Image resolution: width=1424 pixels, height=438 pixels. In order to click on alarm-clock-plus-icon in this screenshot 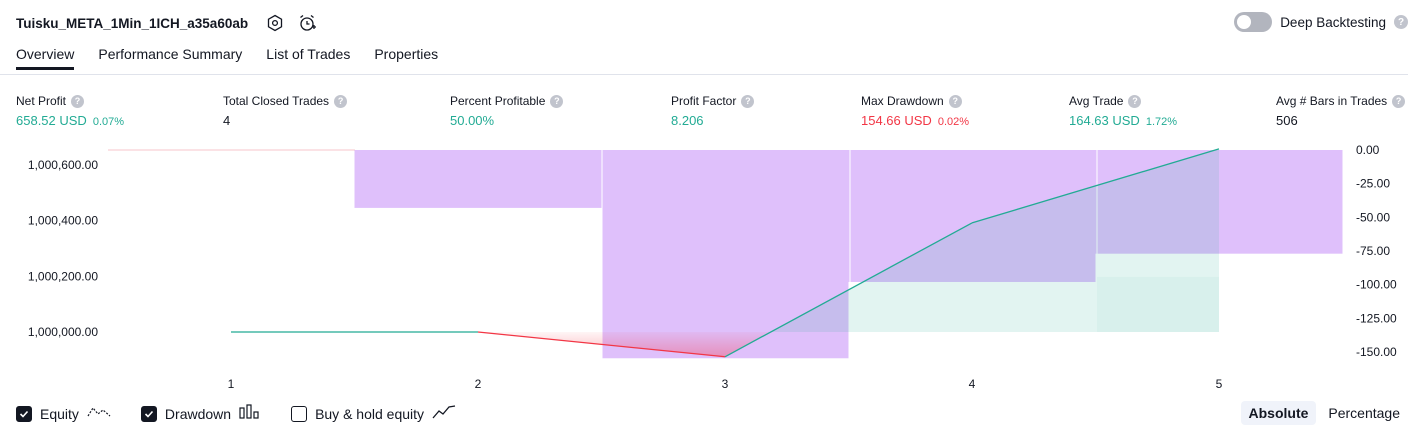, I will do `click(307, 23)`.